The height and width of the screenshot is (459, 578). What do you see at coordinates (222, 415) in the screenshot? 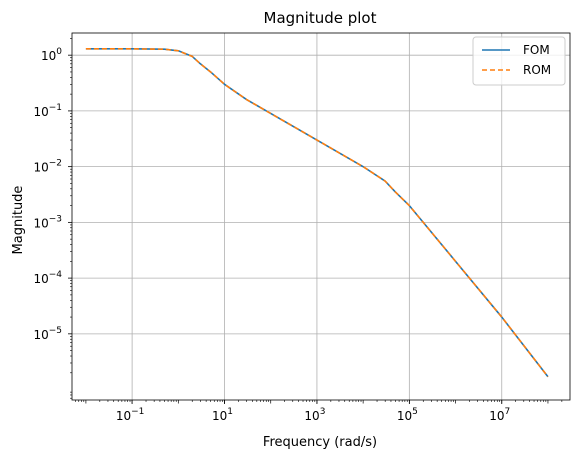
I see `x-tick-label: 10¹` at bounding box center [222, 415].